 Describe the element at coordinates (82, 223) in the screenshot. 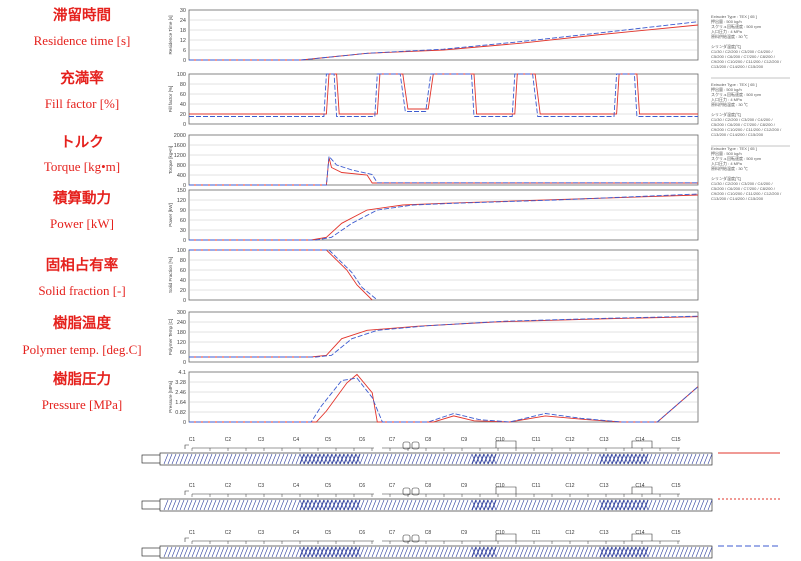

I see `label-en: Power [kW]` at that location.